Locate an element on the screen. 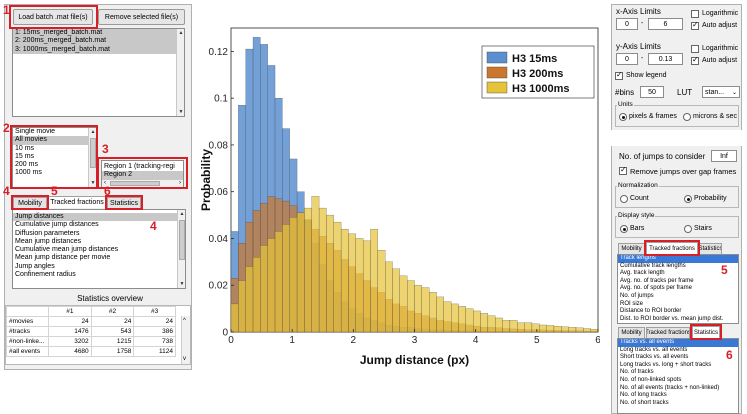 Image resolution: width=747 pixels, height=414 pixels. scroll-right-icon: › is located at coordinates (180, 183).